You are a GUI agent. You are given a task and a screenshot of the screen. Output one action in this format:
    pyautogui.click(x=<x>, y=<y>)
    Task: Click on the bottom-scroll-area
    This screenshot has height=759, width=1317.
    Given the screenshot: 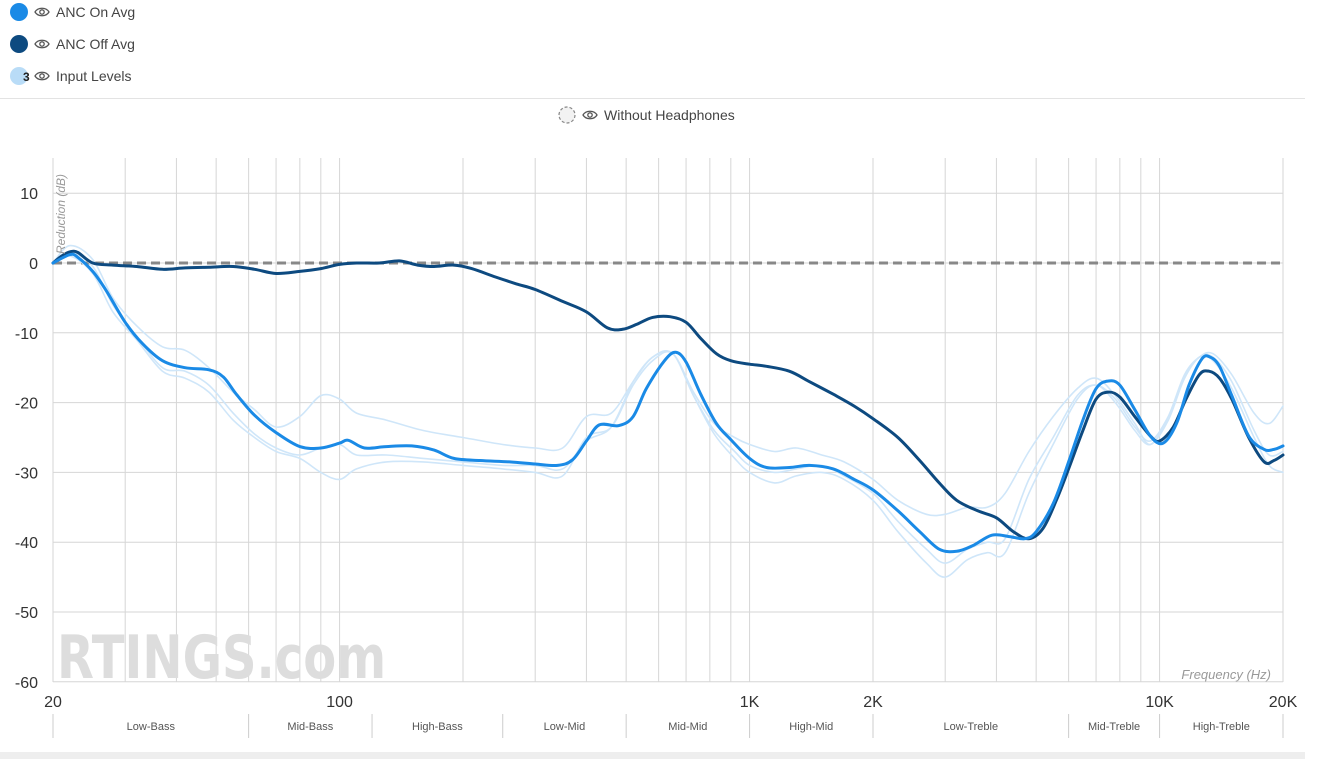 What is the action you would take?
    pyautogui.click(x=652, y=755)
    